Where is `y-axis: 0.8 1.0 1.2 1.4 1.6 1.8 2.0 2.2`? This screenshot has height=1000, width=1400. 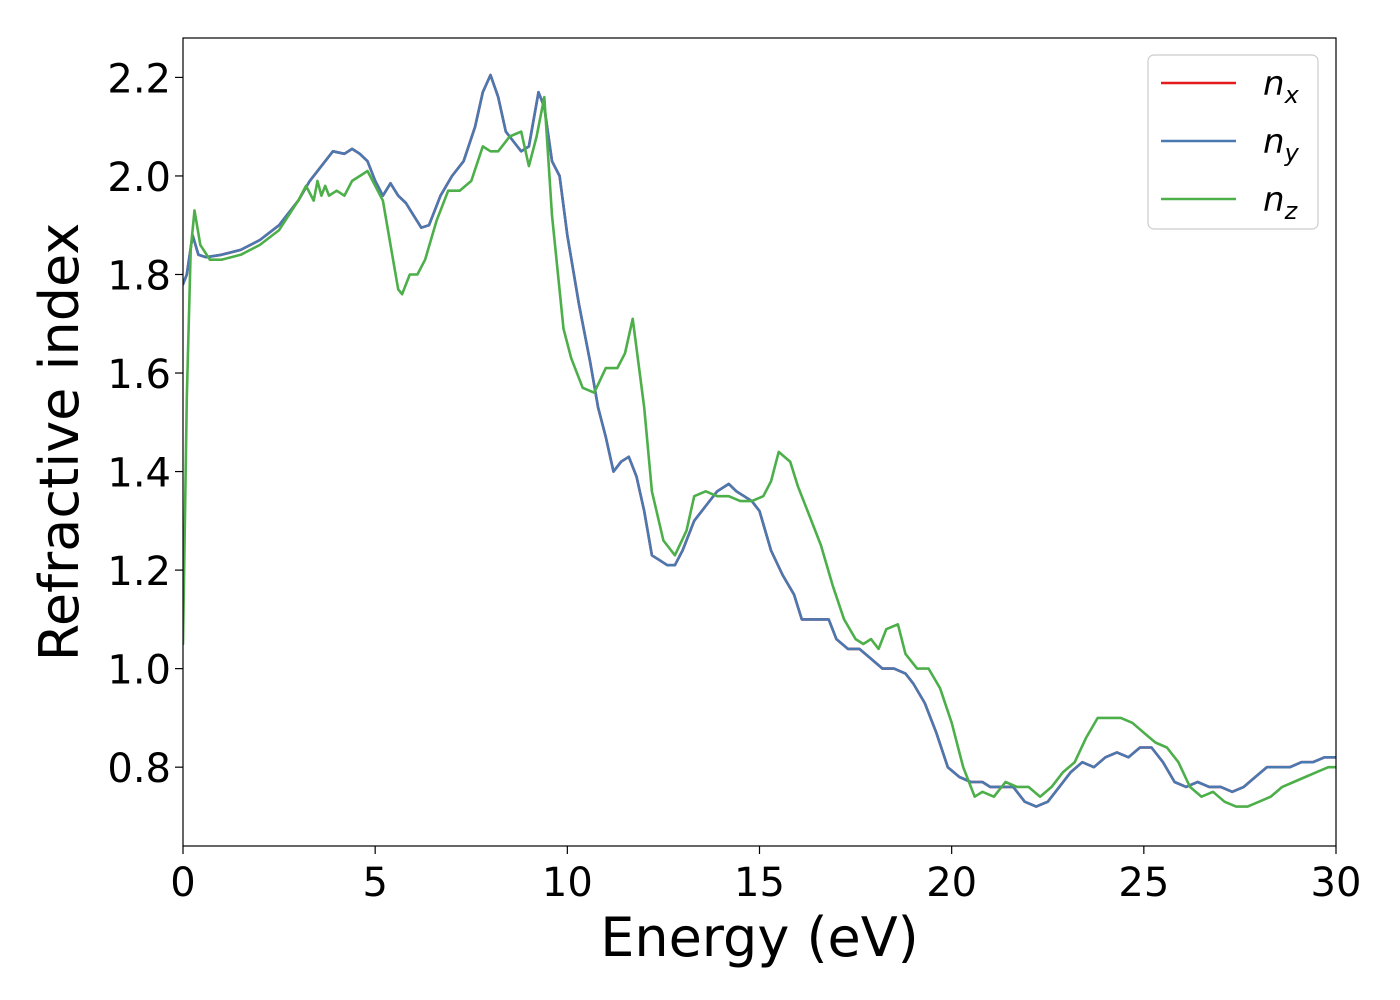
y-axis: 0.8 1.0 1.2 1.4 1.6 1.8 2.0 2.2 is located at coordinates (145, 424).